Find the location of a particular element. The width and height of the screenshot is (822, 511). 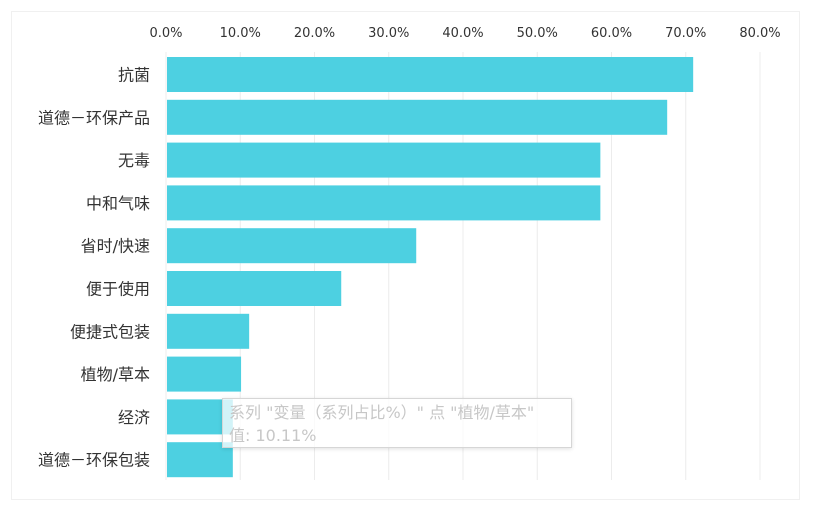

x-tick-label: 70.0% is located at coordinates (685, 33).